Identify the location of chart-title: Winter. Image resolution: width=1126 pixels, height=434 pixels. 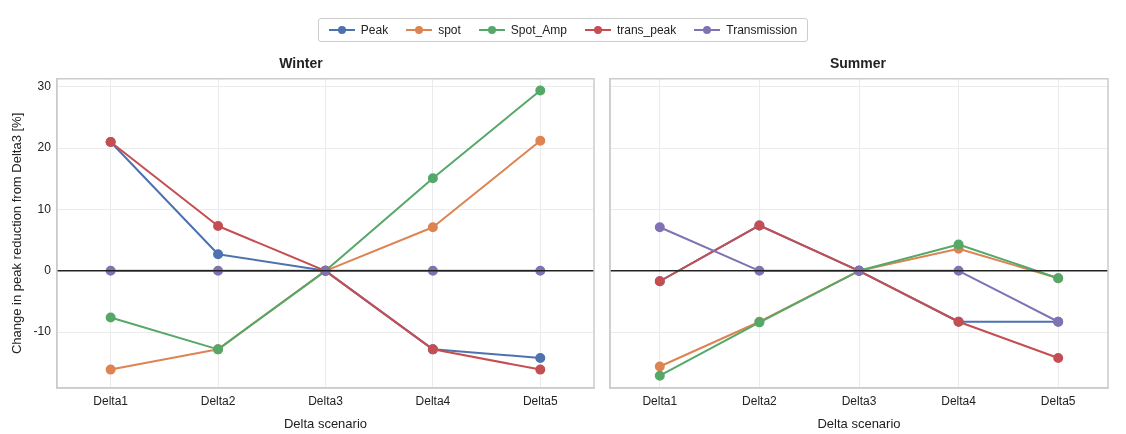
(301, 63).